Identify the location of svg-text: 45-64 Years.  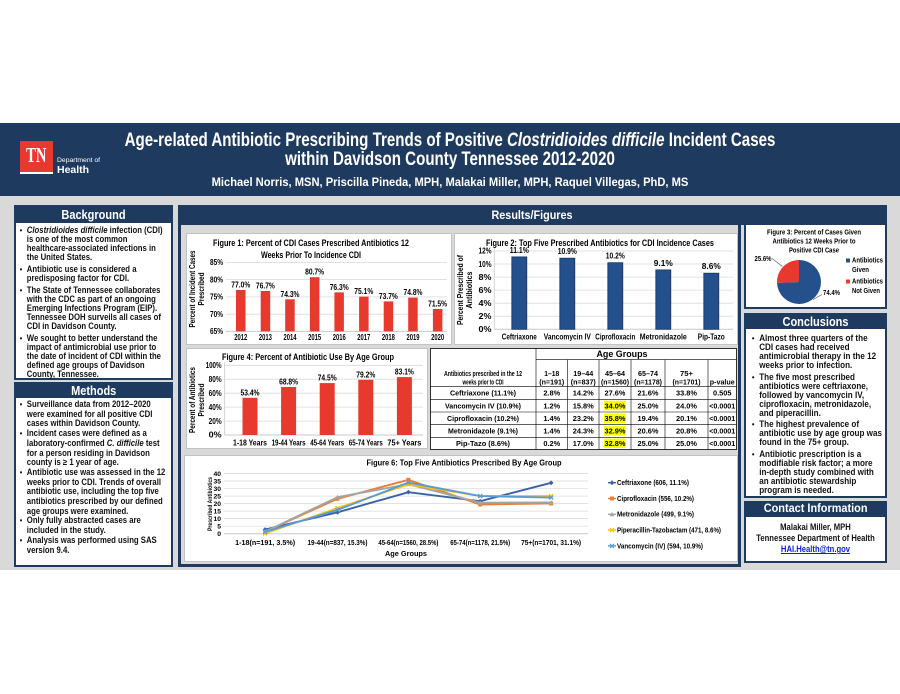
(327, 443).